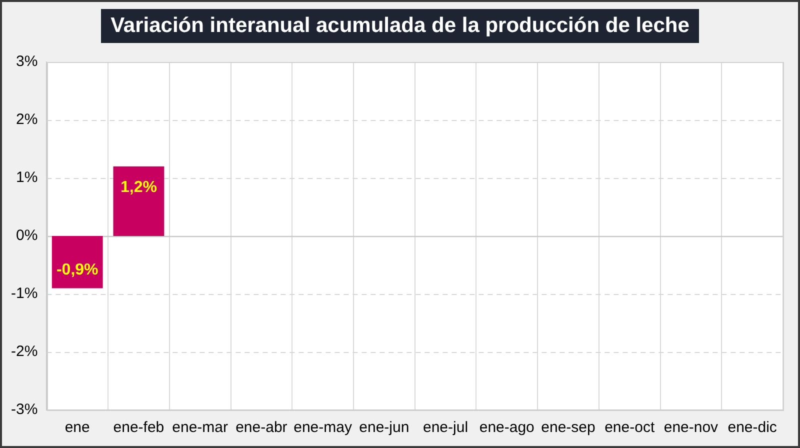 The height and width of the screenshot is (448, 800). What do you see at coordinates (27, 177) in the screenshot?
I see `y-tick-label: 1%` at bounding box center [27, 177].